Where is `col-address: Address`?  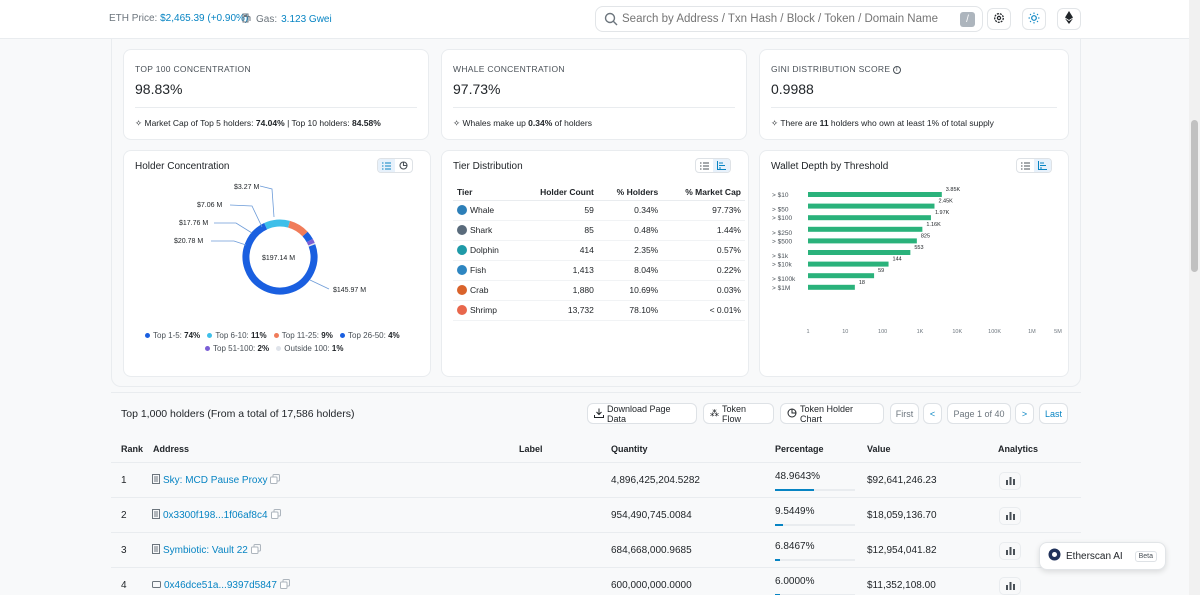
col-address: Address is located at coordinates (171, 449).